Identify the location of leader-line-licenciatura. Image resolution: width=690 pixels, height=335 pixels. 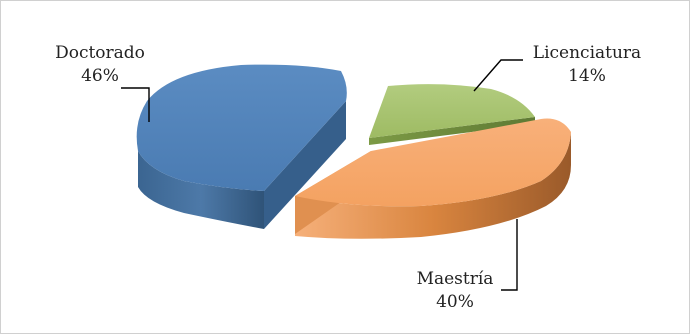
(498, 75).